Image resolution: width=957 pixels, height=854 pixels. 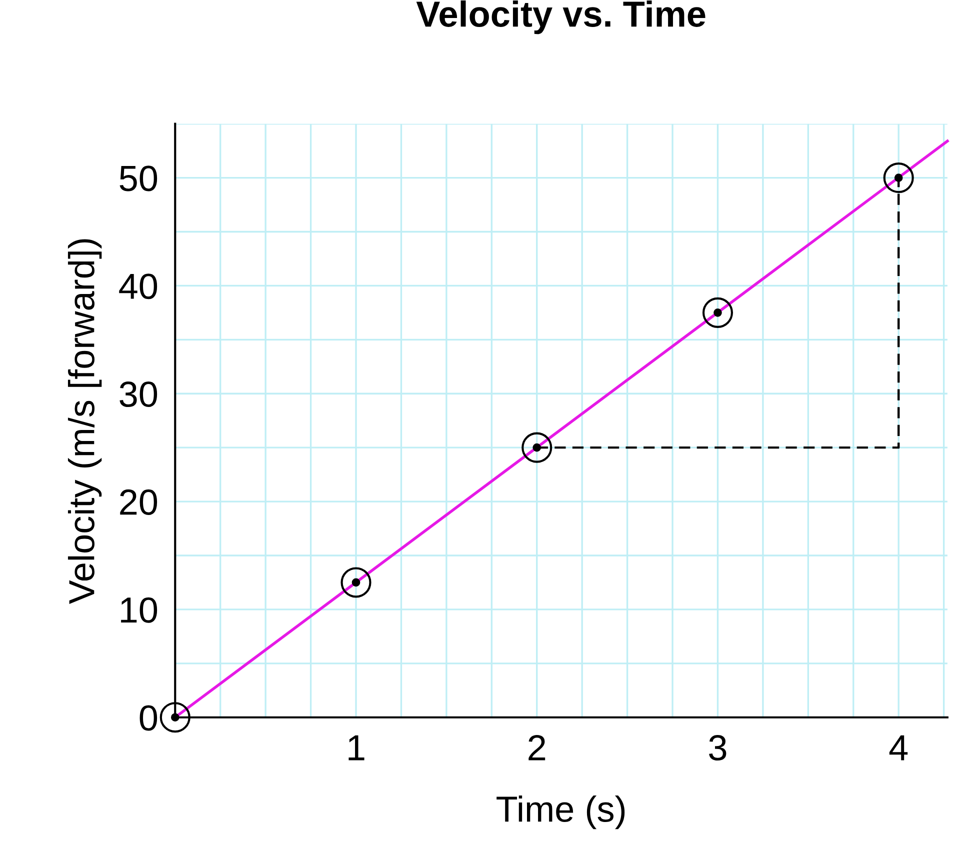 What do you see at coordinates (560, 812) in the screenshot?
I see `x-axis-title: Time (s)` at bounding box center [560, 812].